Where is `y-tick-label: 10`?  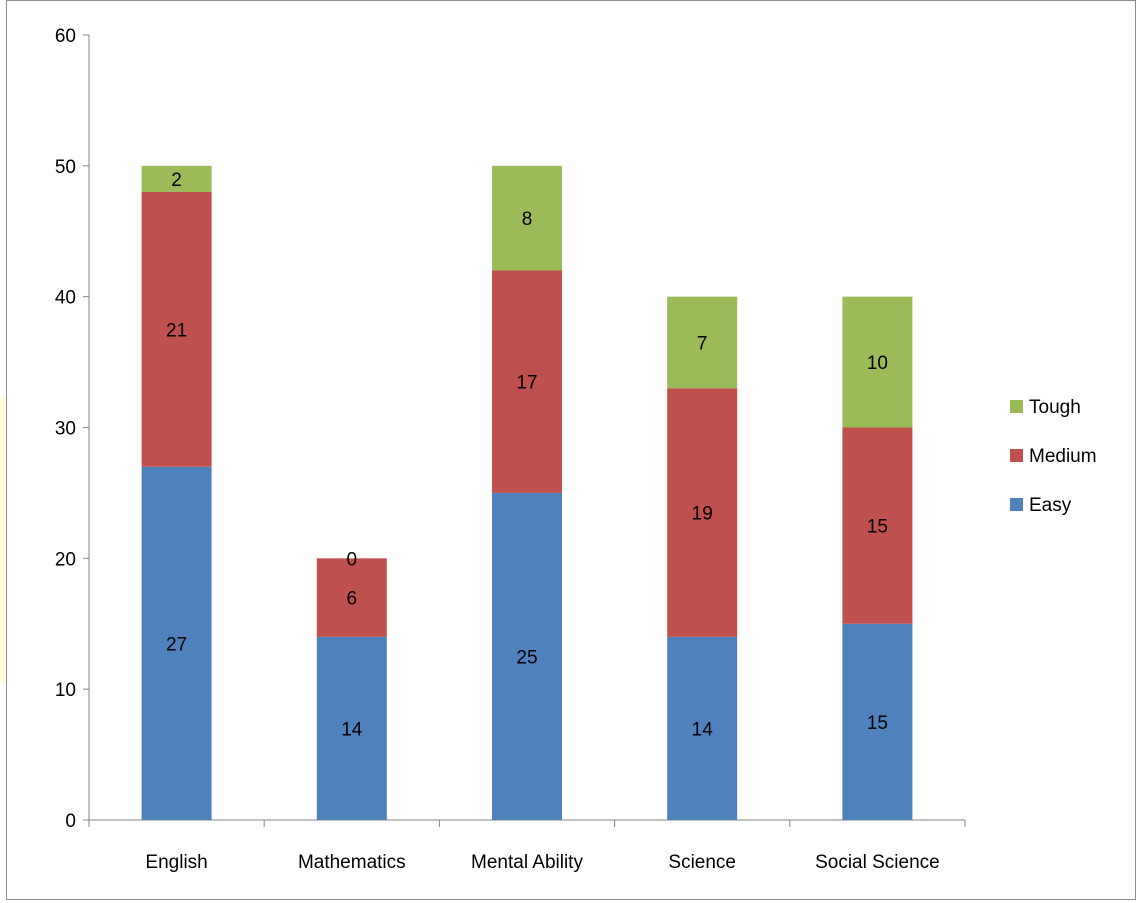 y-tick-label: 10 is located at coordinates (65, 690).